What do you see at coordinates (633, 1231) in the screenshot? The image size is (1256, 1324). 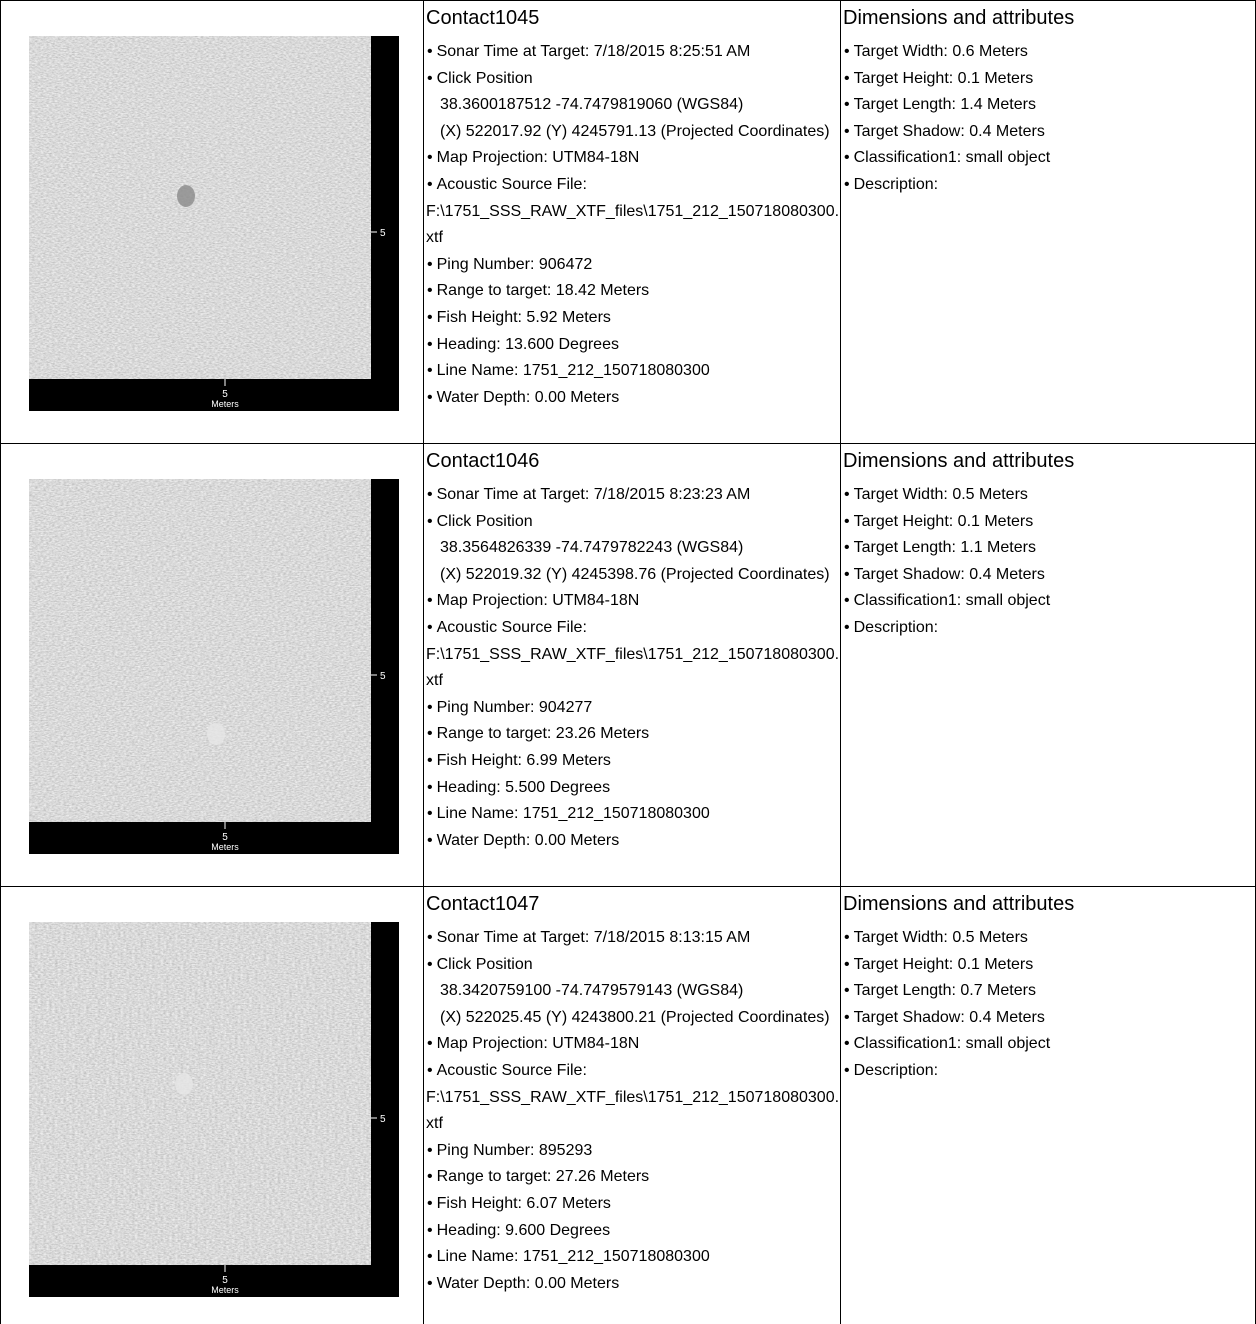 I see `info-item: Heading: 9.600 Degrees` at bounding box center [633, 1231].